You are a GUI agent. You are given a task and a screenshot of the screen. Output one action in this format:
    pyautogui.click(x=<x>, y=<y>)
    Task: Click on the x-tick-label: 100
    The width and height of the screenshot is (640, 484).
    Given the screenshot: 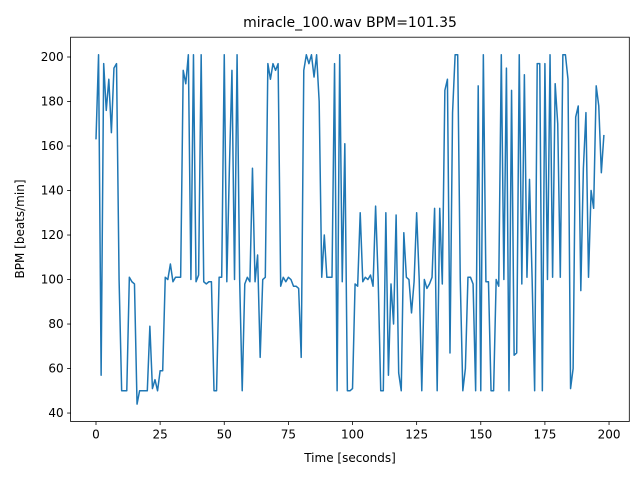 What is the action you would take?
    pyautogui.click(x=352, y=435)
    